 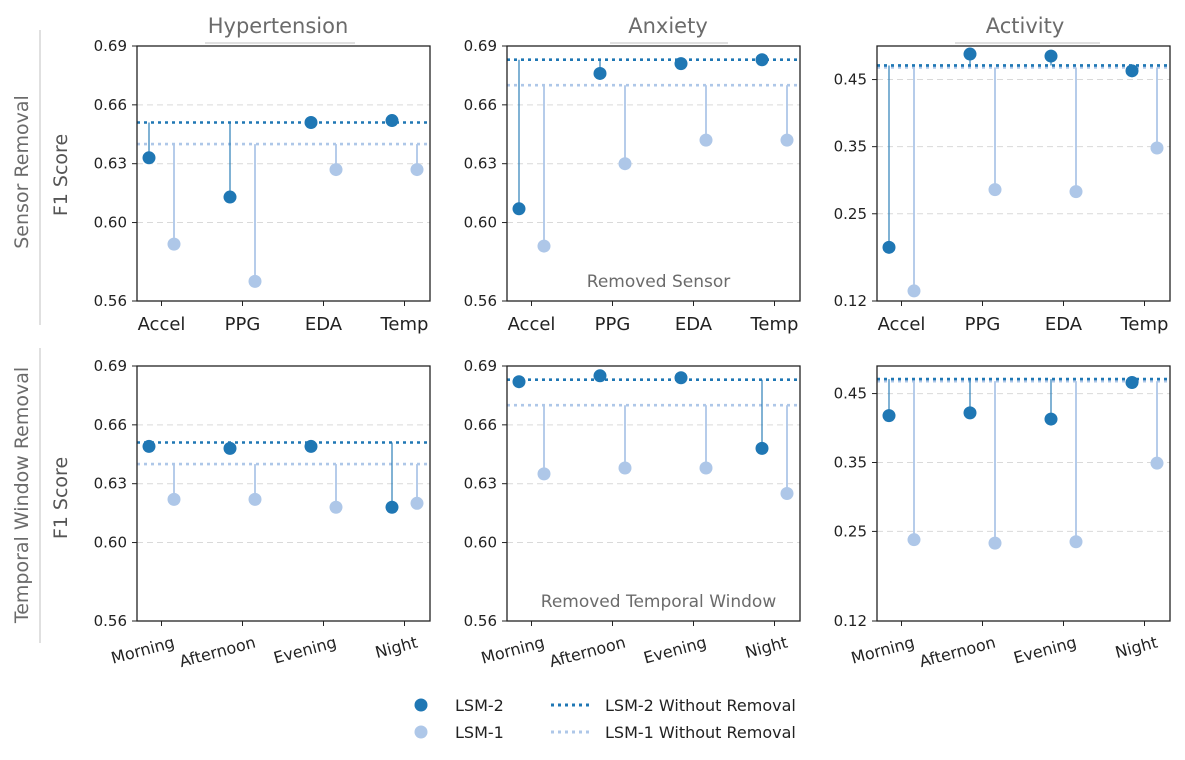 What do you see at coordinates (262, 186) in the screenshot?
I see `chart-panel-hypertension-sensor-removal: 0.56 0.60 0.63 0.66 0.69 Accel PPG EDA Temp` at bounding box center [262, 186].